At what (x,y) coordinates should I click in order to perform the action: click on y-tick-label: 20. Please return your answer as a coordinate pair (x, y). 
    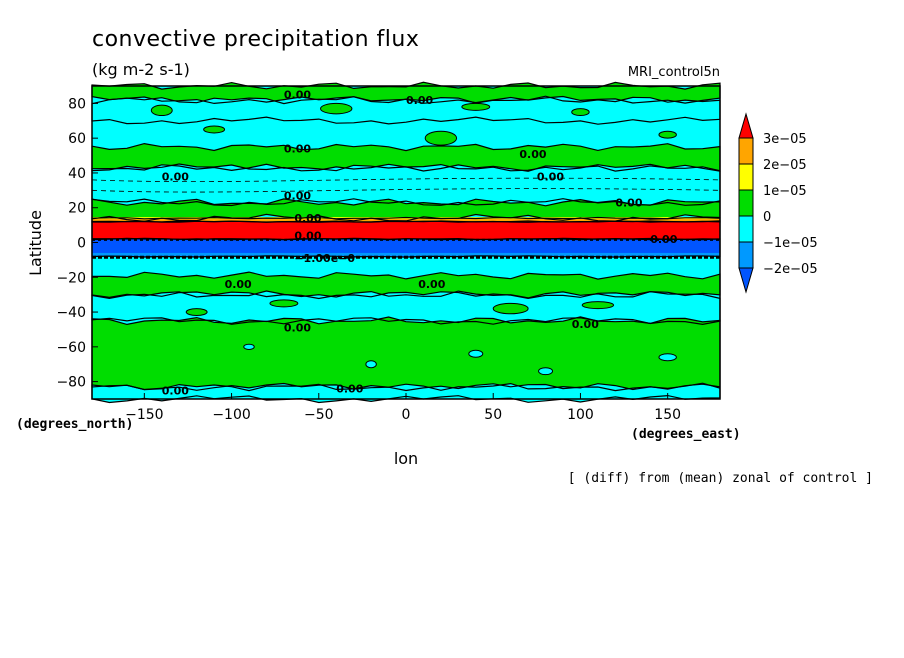
    Looking at the image, I should click on (77, 209).